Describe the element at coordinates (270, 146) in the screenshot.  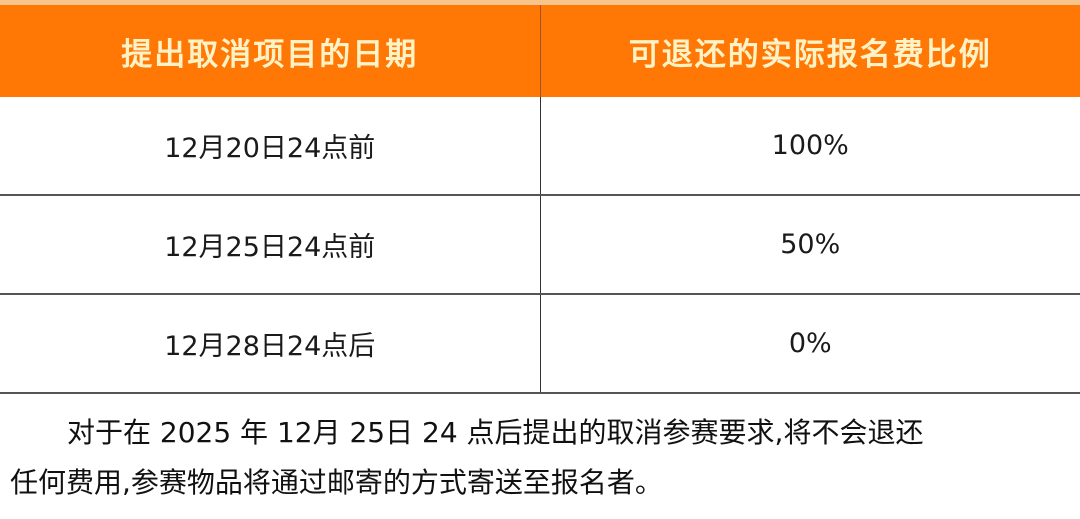
I see `cell-date: 12月20日24点前` at that location.